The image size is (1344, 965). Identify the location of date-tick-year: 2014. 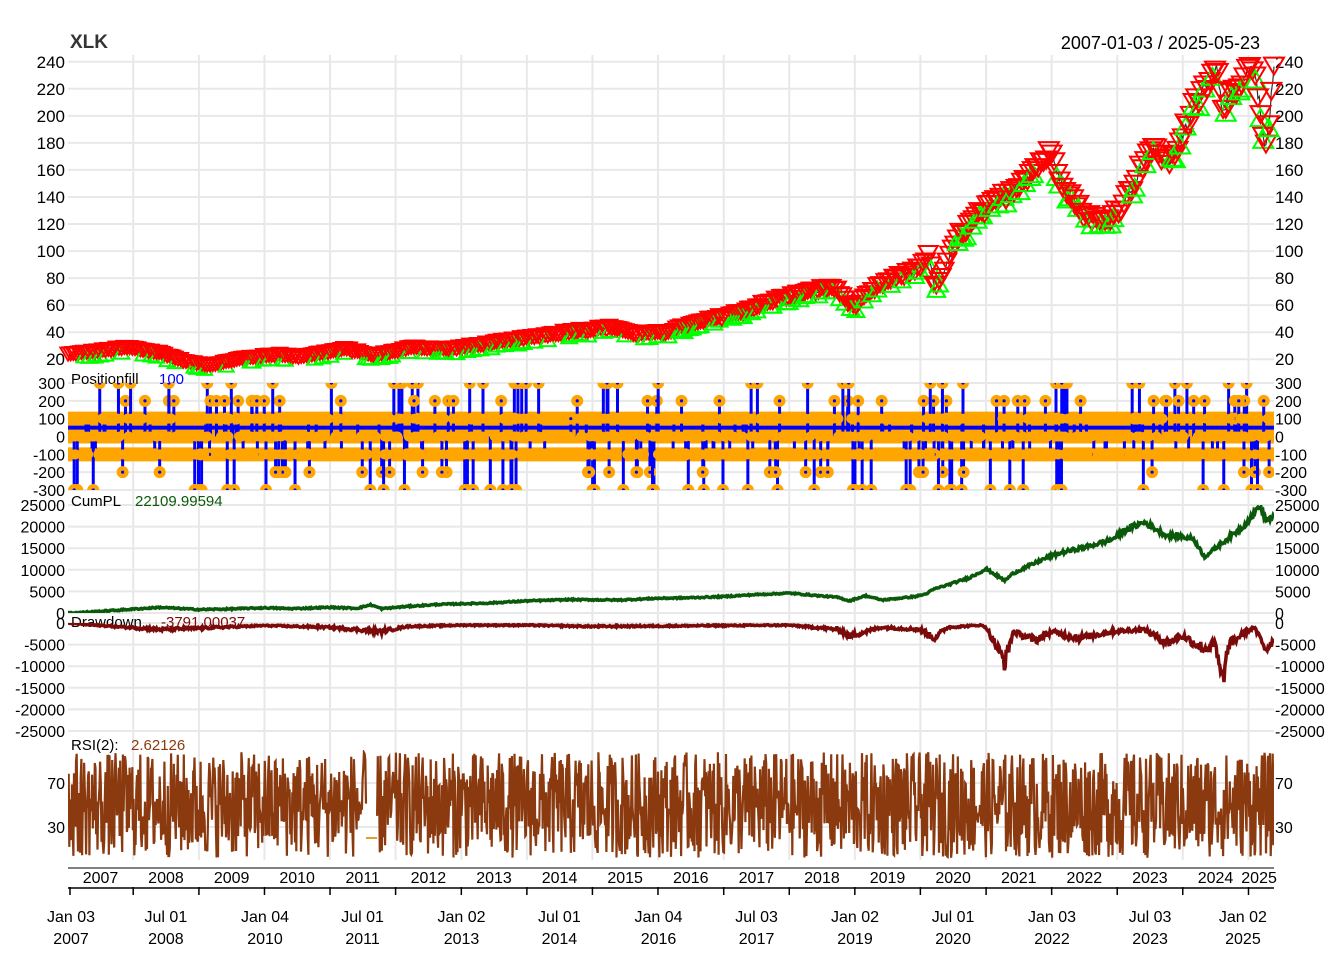
(560, 939).